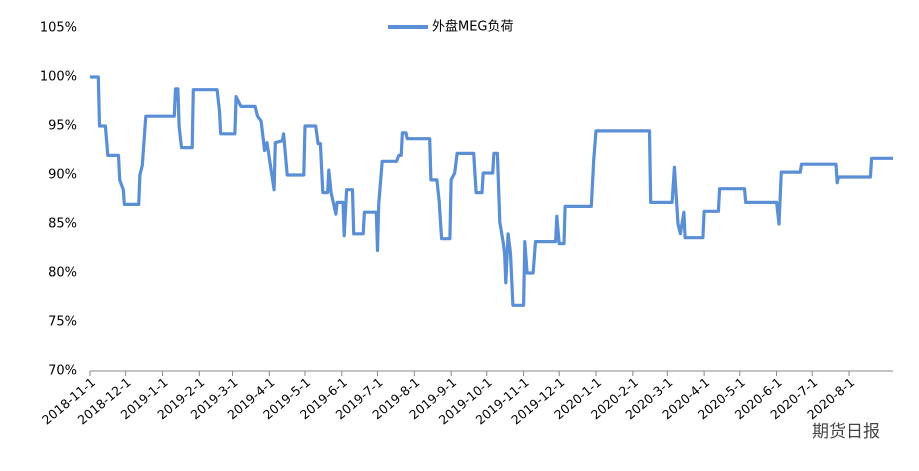 This screenshot has height=471, width=919. Describe the element at coordinates (62, 224) in the screenshot. I see `y-tick-label: 85%` at that location.